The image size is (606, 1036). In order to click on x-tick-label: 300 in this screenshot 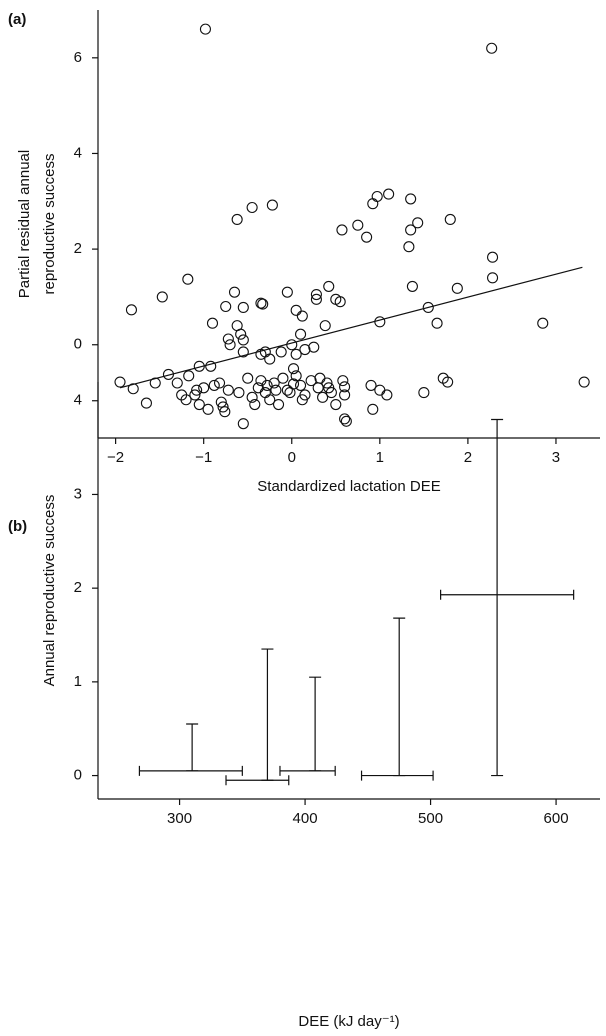, I will do `click(179, 818)`.